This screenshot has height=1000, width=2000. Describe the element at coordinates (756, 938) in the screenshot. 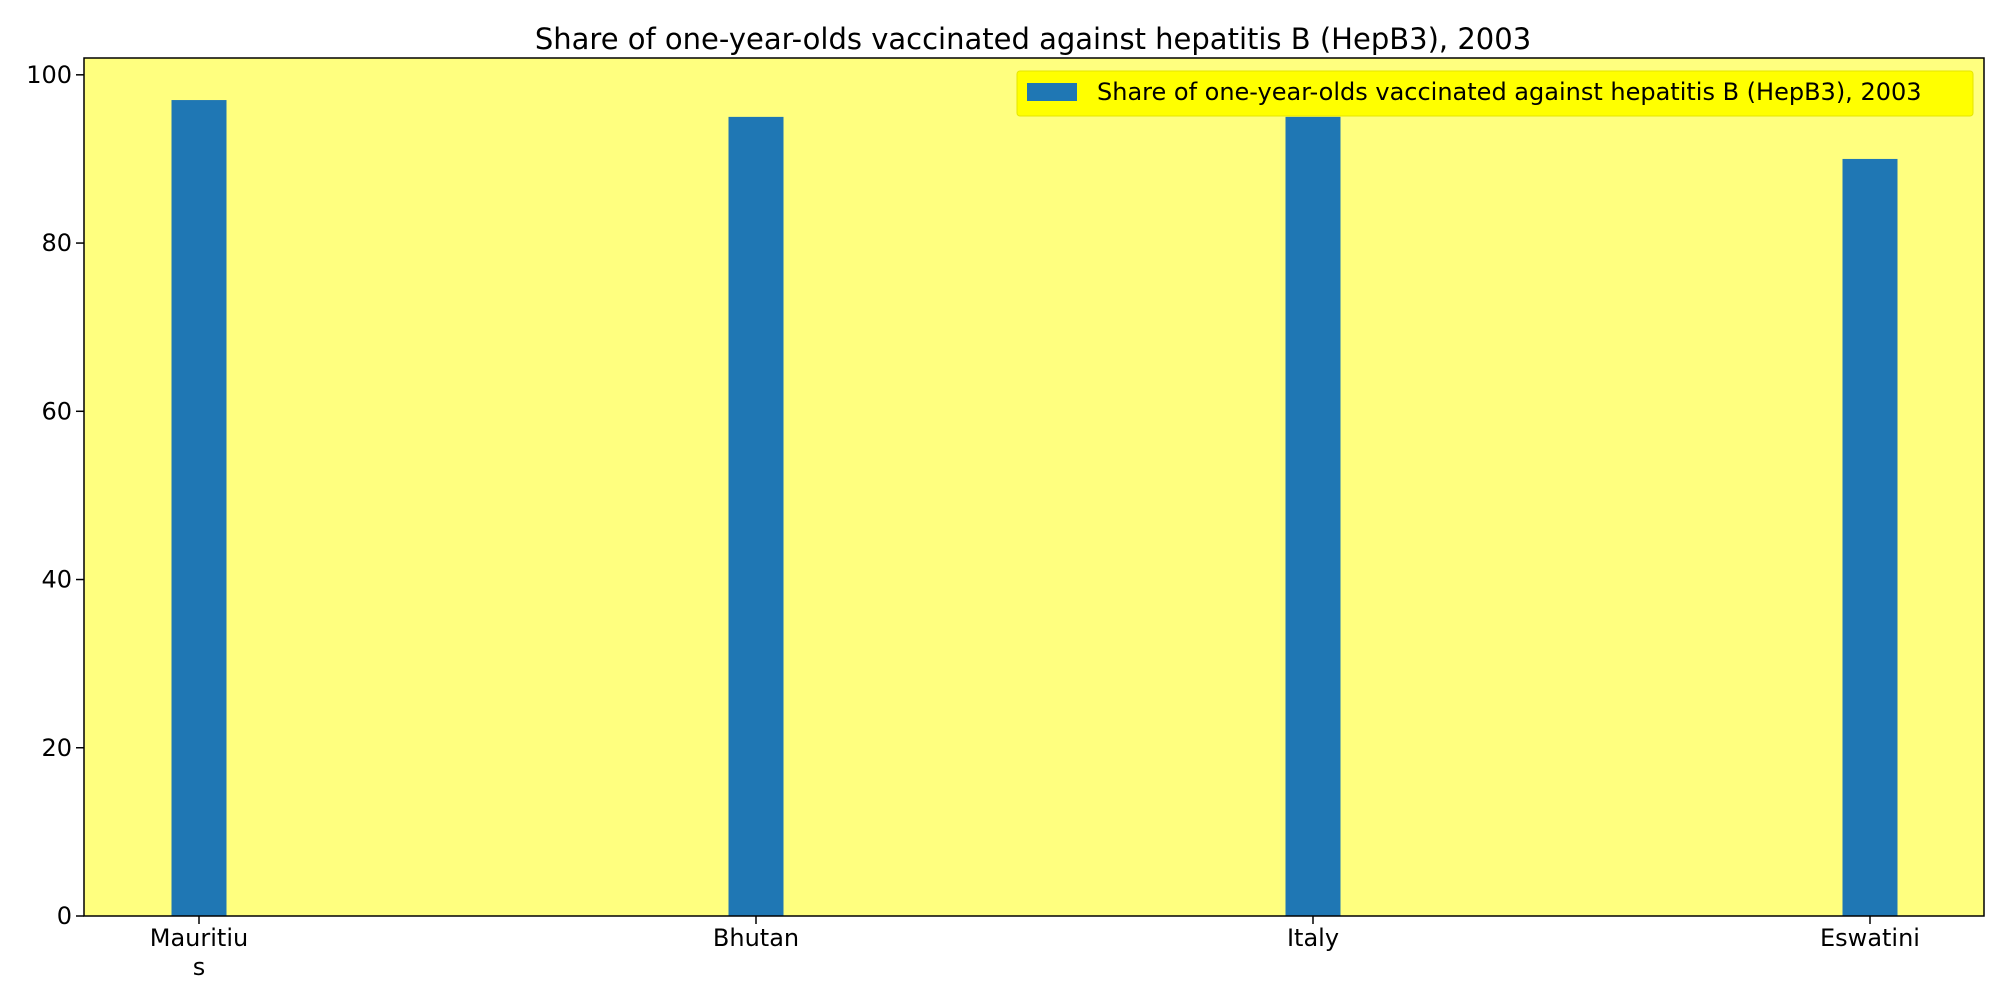

I see `x-tick-label: Bhutan` at that location.